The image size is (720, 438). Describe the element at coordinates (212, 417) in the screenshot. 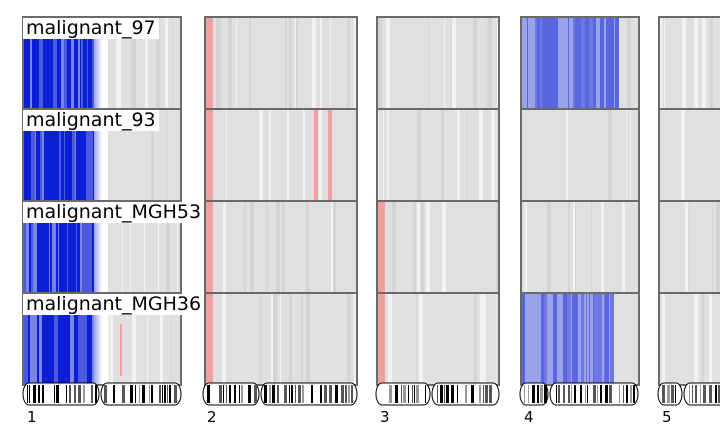

I see `chromosome-2-number: 2` at that location.